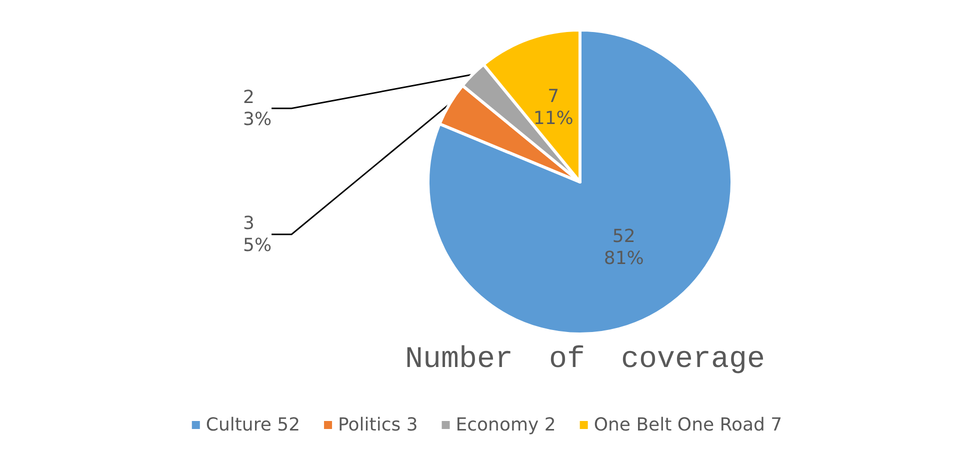 This screenshot has height=457, width=972. I want to click on data-label: 3 5%, so click(257, 234).